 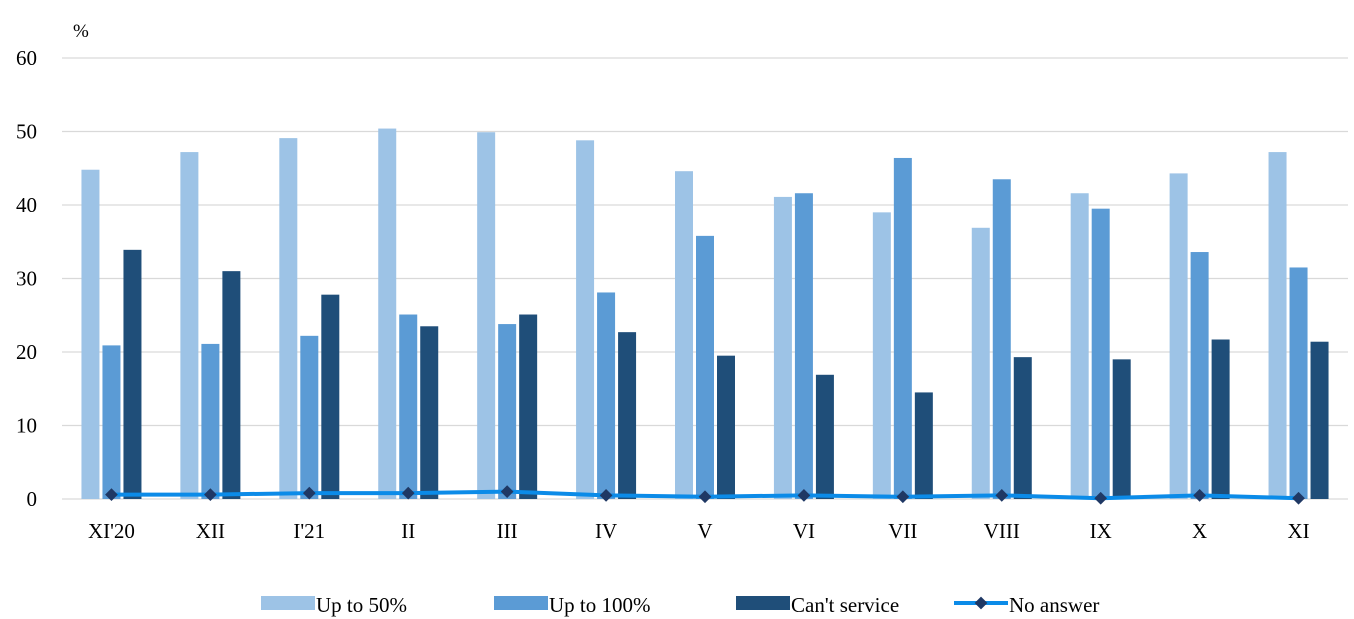 I want to click on x-tick-label: VIII, so click(x=1002, y=531).